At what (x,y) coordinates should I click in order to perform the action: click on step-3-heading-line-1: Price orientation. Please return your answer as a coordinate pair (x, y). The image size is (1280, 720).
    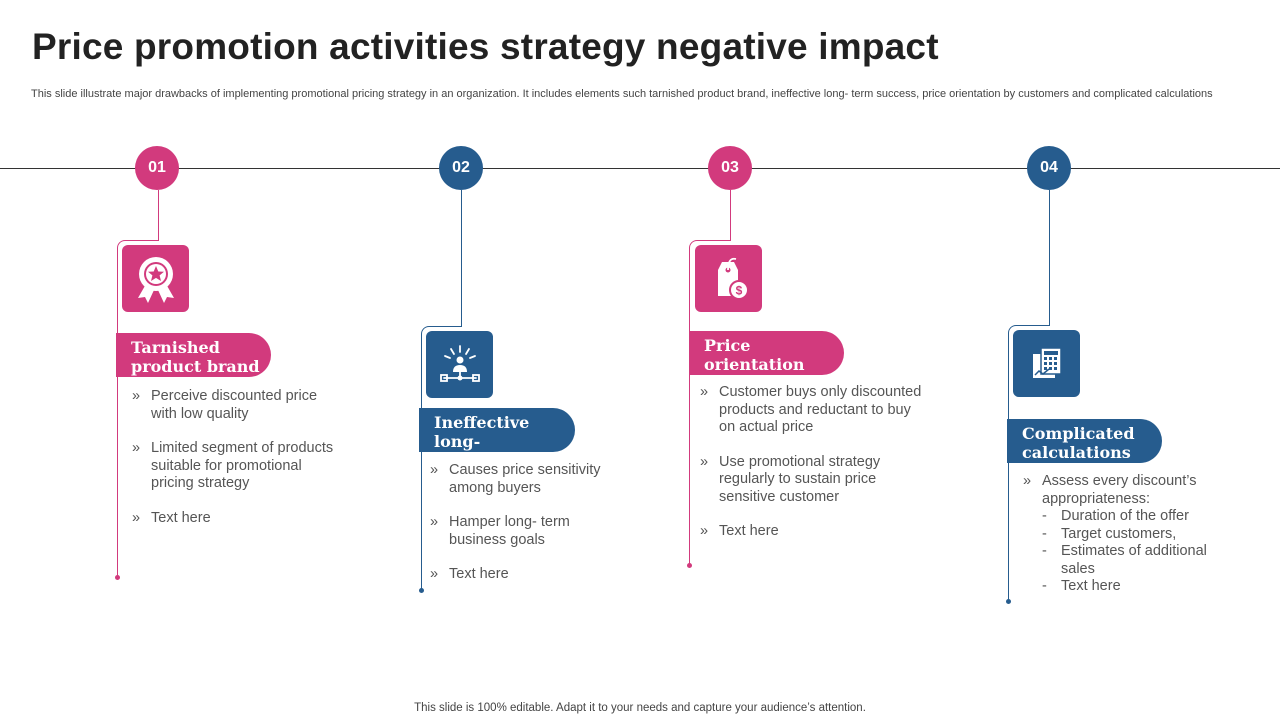
    Looking at the image, I should click on (754, 355).